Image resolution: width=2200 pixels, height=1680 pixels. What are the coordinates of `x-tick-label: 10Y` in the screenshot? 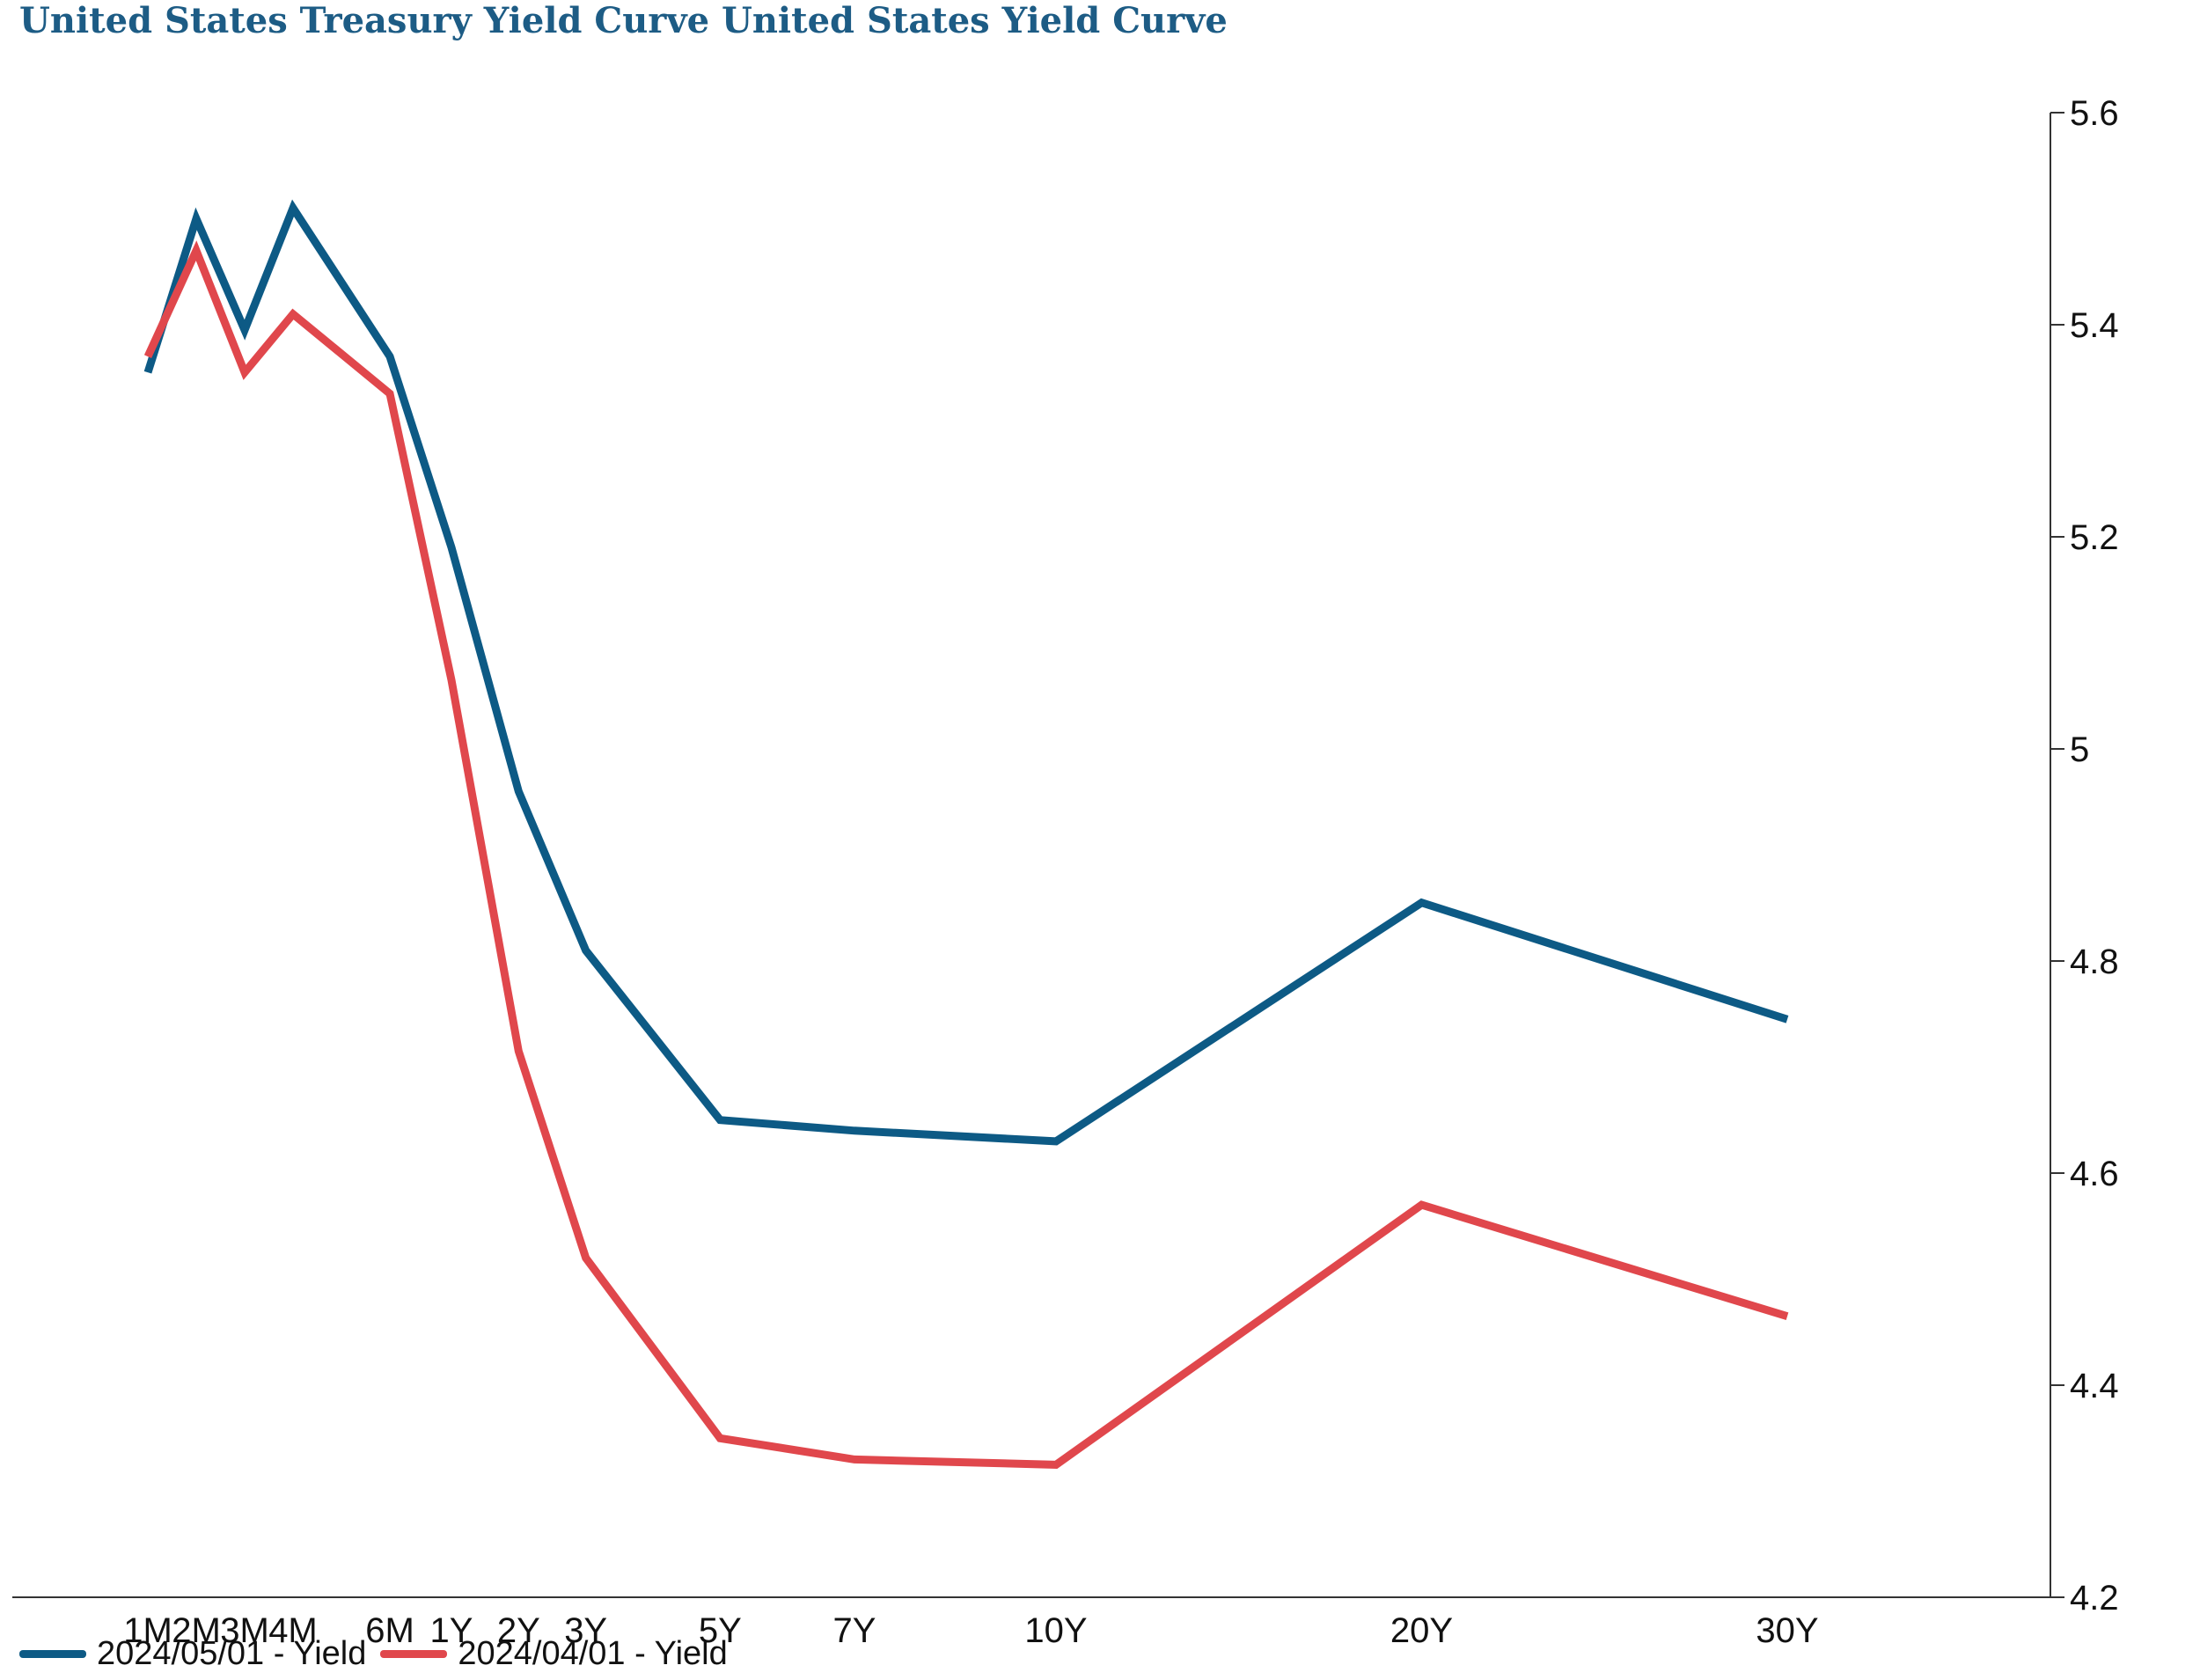 It's located at (1055, 1630).